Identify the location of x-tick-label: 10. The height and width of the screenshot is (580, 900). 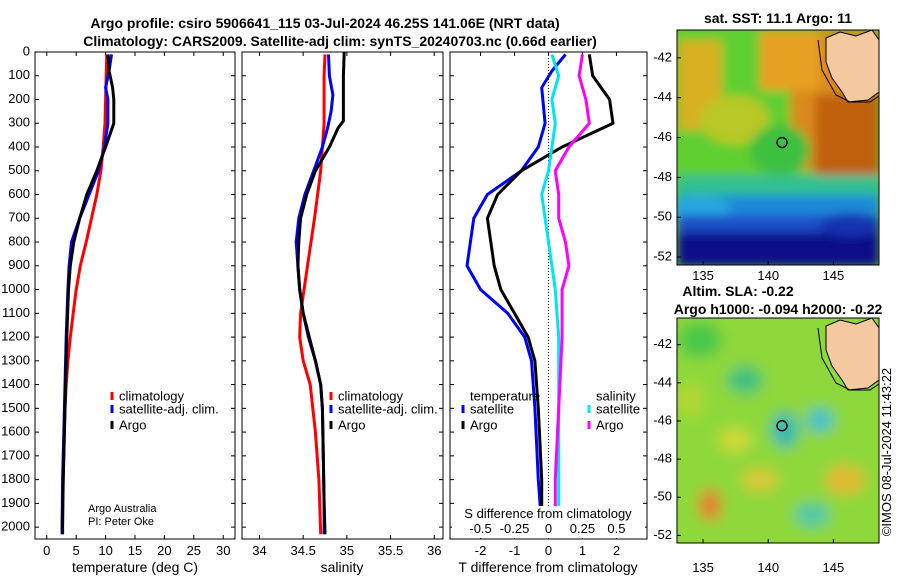
(105, 550).